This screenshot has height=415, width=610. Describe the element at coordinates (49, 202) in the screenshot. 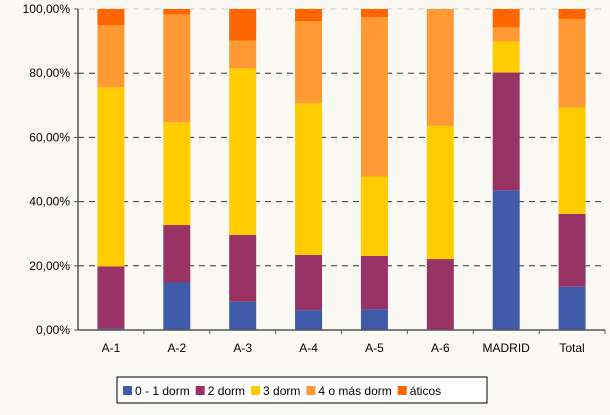

I see `y-tick-label: 40,00%` at that location.